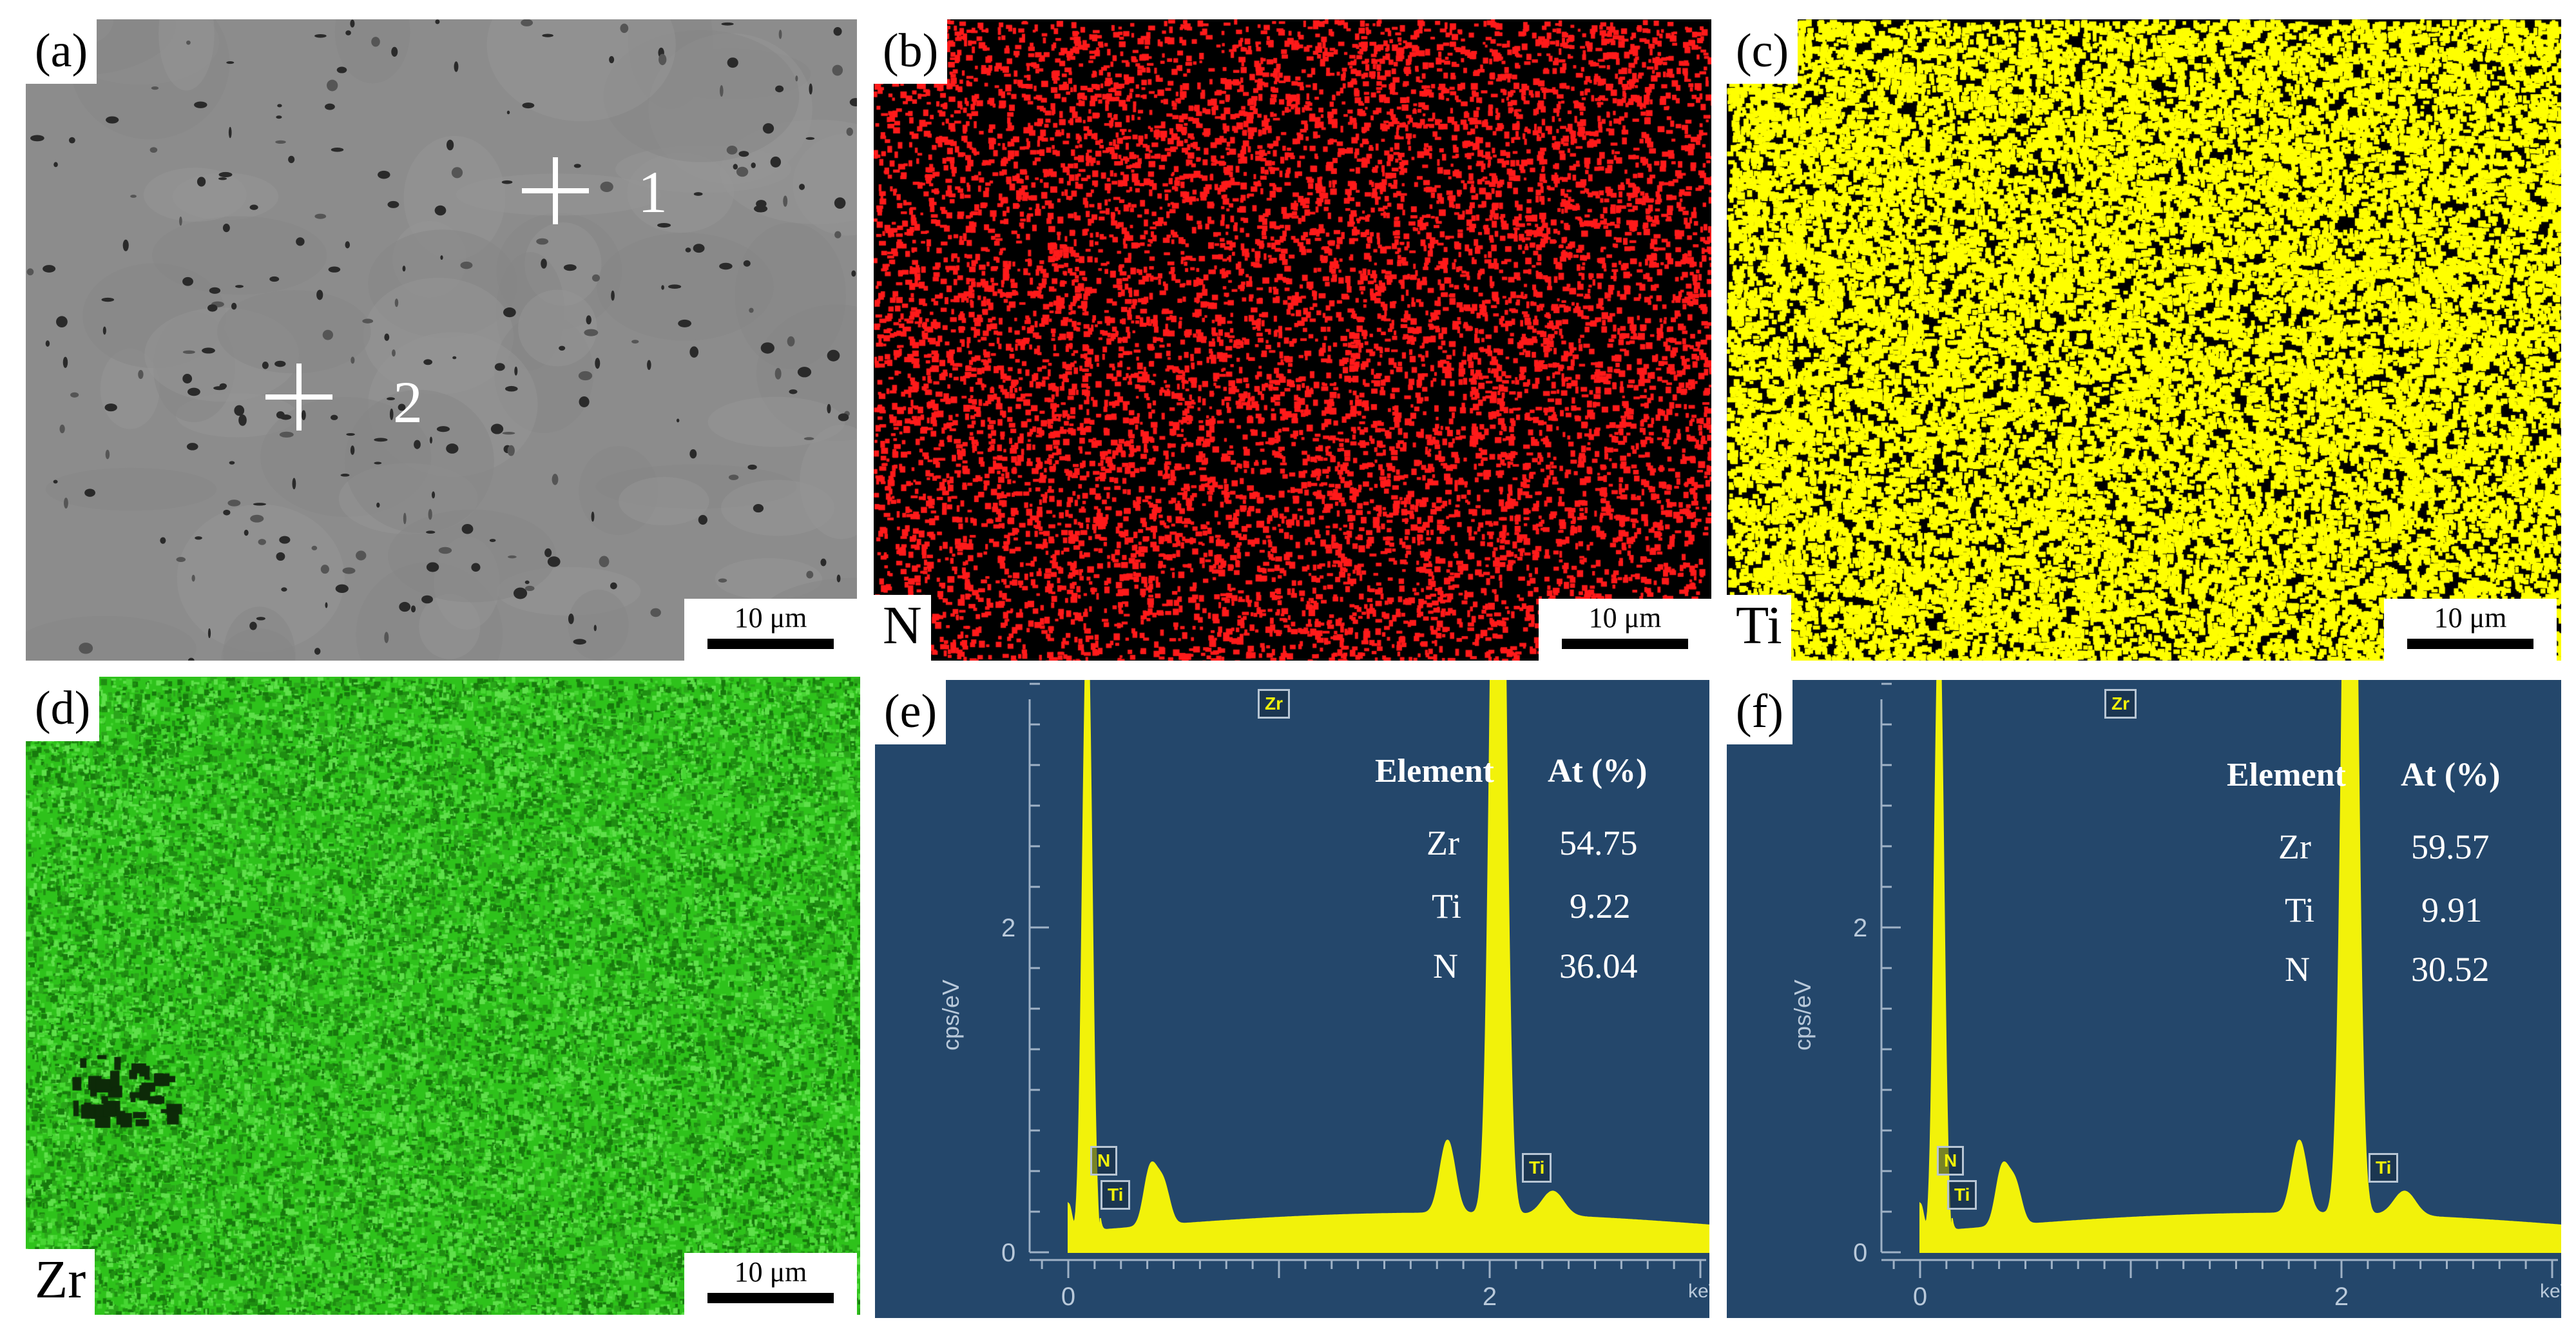 This screenshot has height=1338, width=2576. Describe the element at coordinates (1599, 843) in the screenshot. I see `table-cell: 54.75` at that location.